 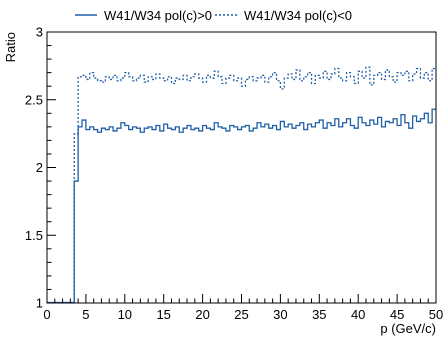 I want to click on y-tick-label: 1.5, so click(x=34, y=235).